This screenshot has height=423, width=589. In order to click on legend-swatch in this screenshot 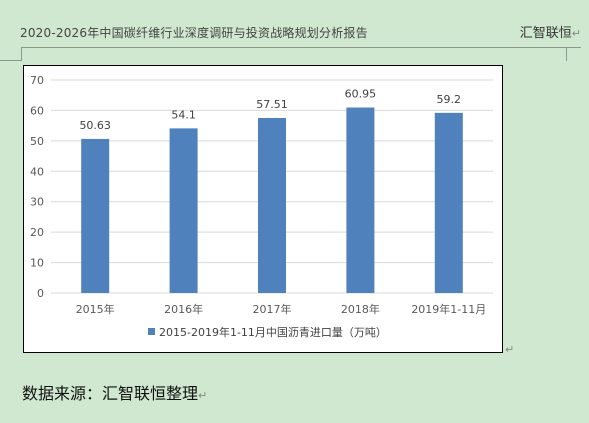, I will do `click(151, 331)`.